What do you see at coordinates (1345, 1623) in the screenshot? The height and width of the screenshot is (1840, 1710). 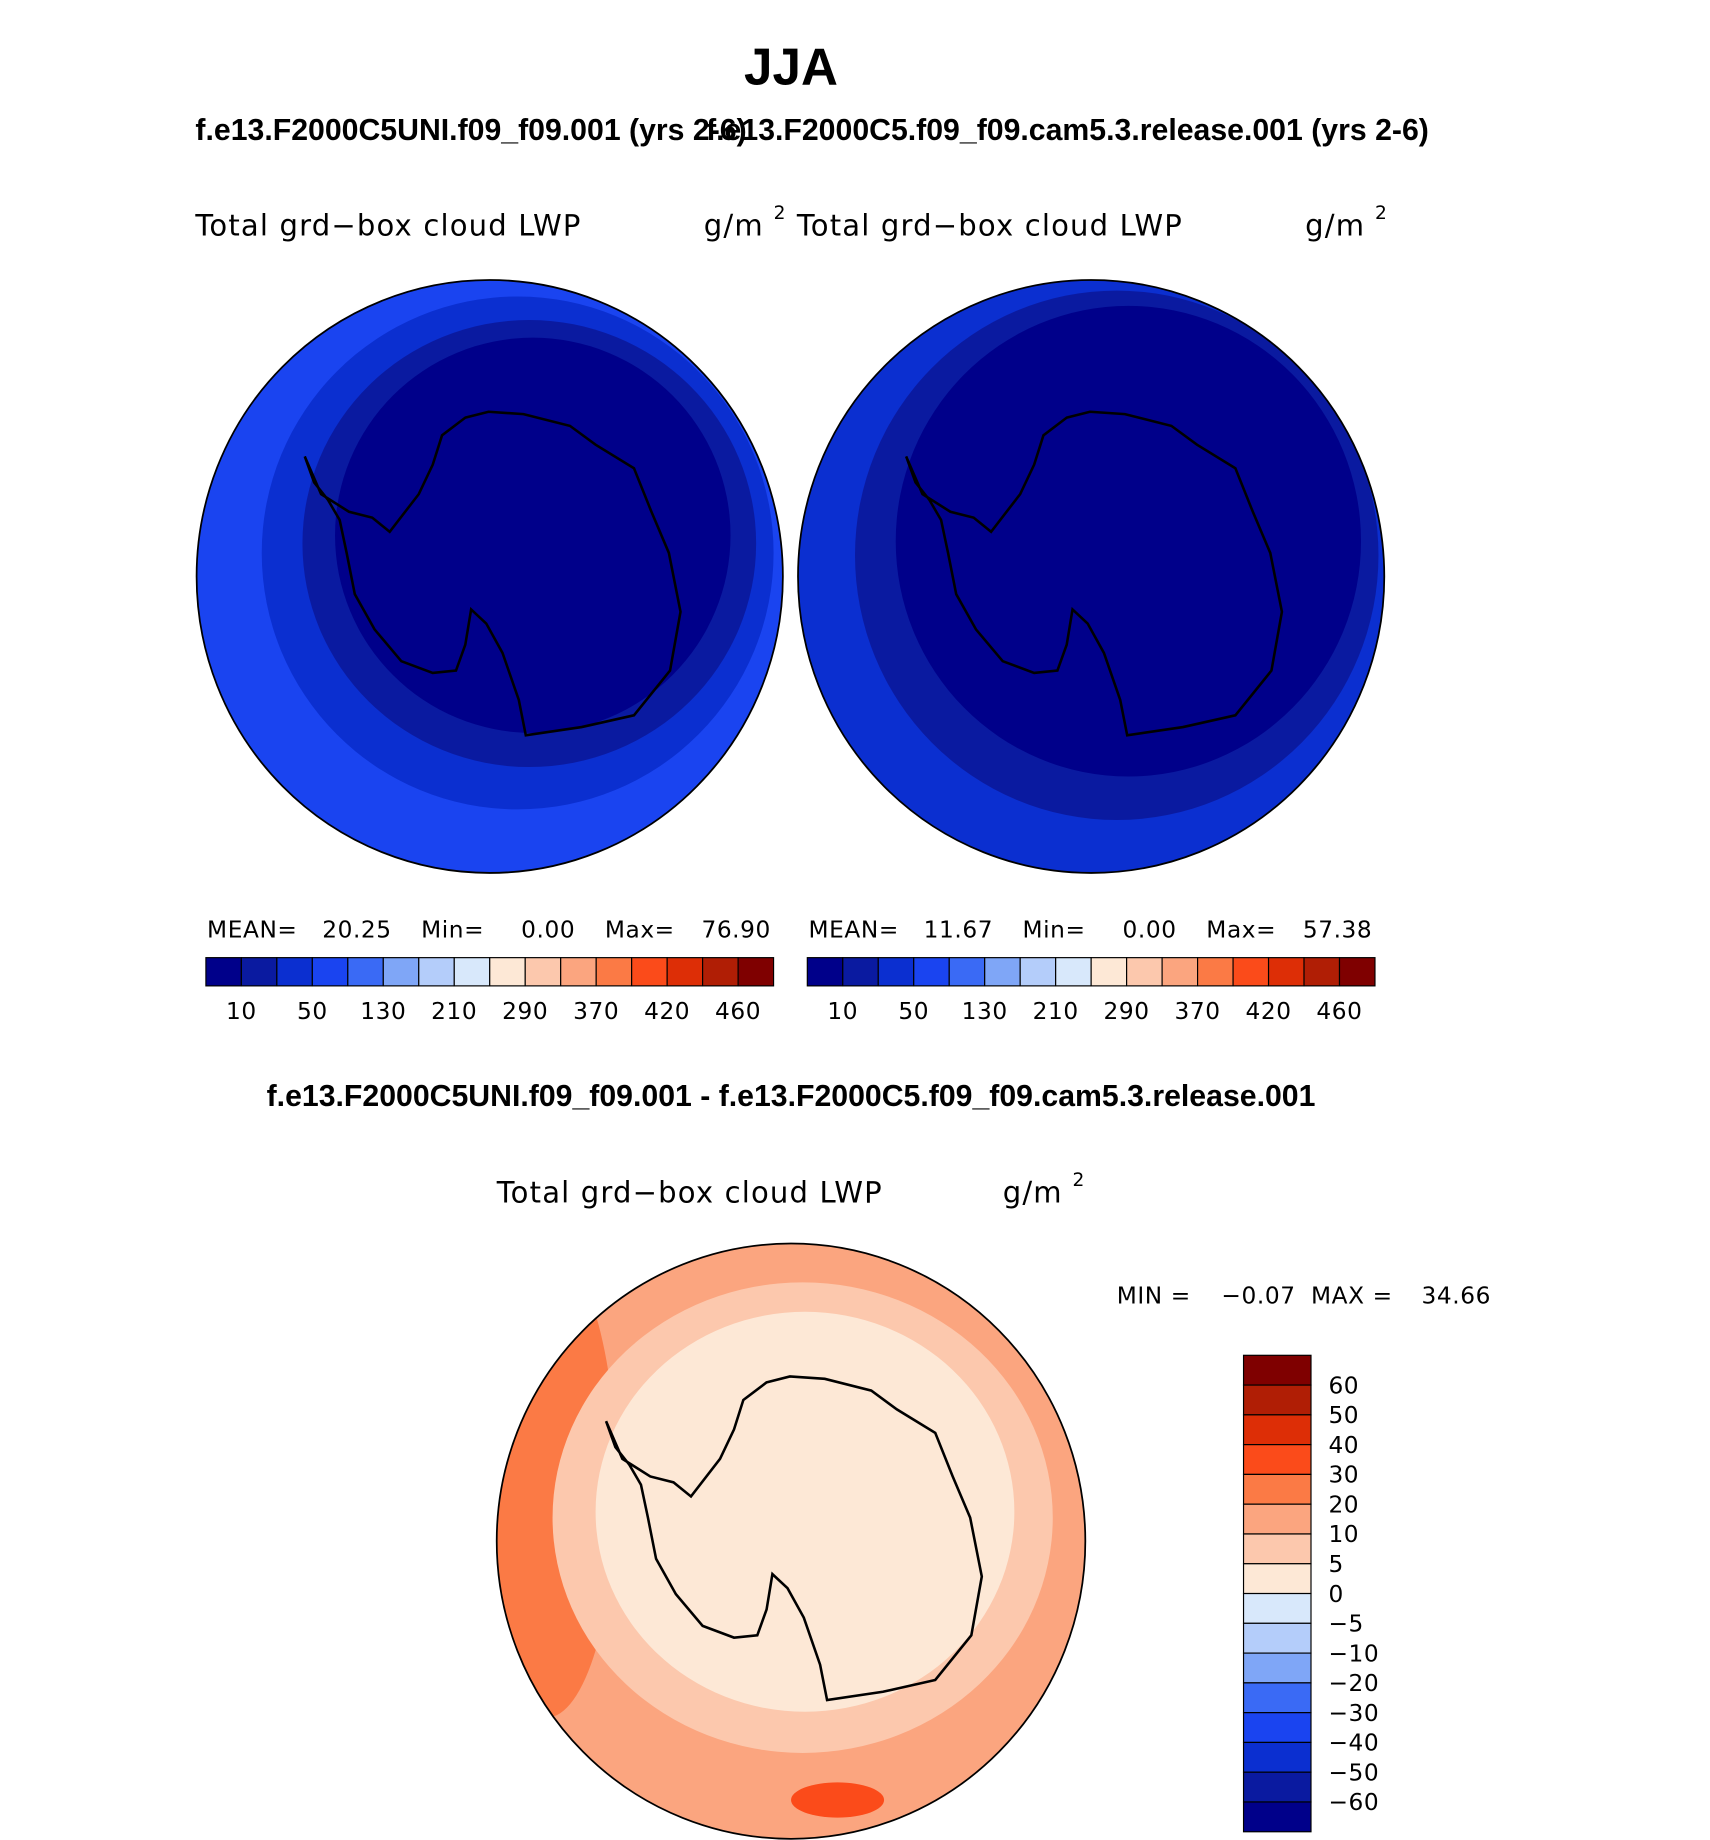 I see `colorbar-label: −5` at bounding box center [1345, 1623].